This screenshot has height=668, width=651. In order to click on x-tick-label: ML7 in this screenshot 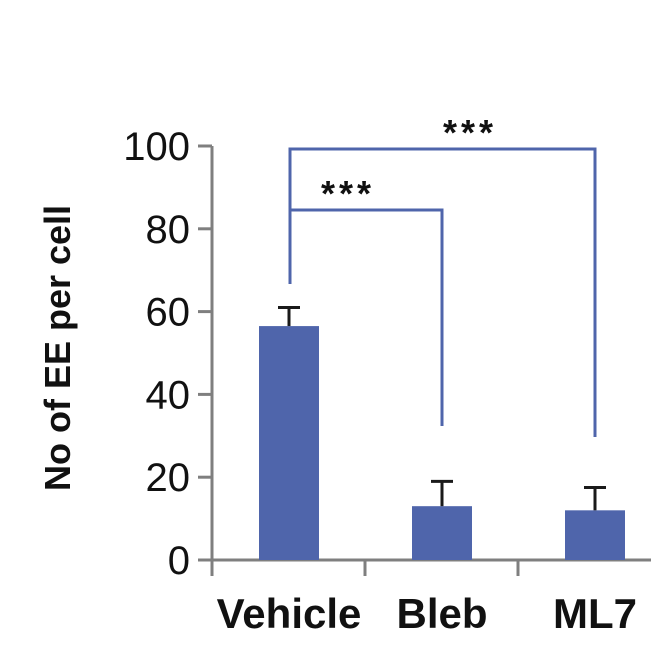, I will do `click(595, 613)`.